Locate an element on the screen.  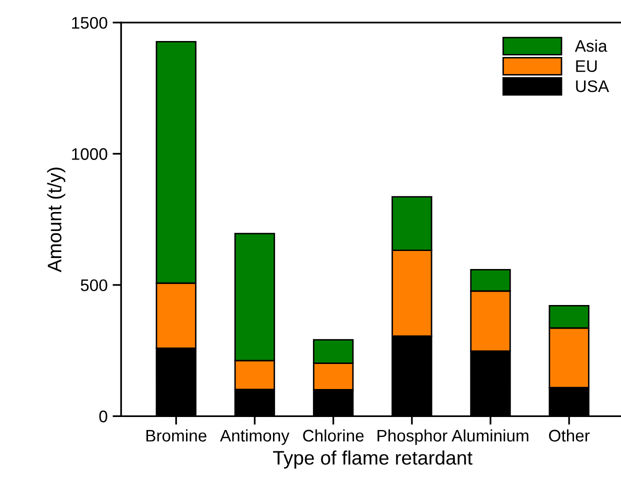
y-tick-label: 0 is located at coordinates (103, 416).